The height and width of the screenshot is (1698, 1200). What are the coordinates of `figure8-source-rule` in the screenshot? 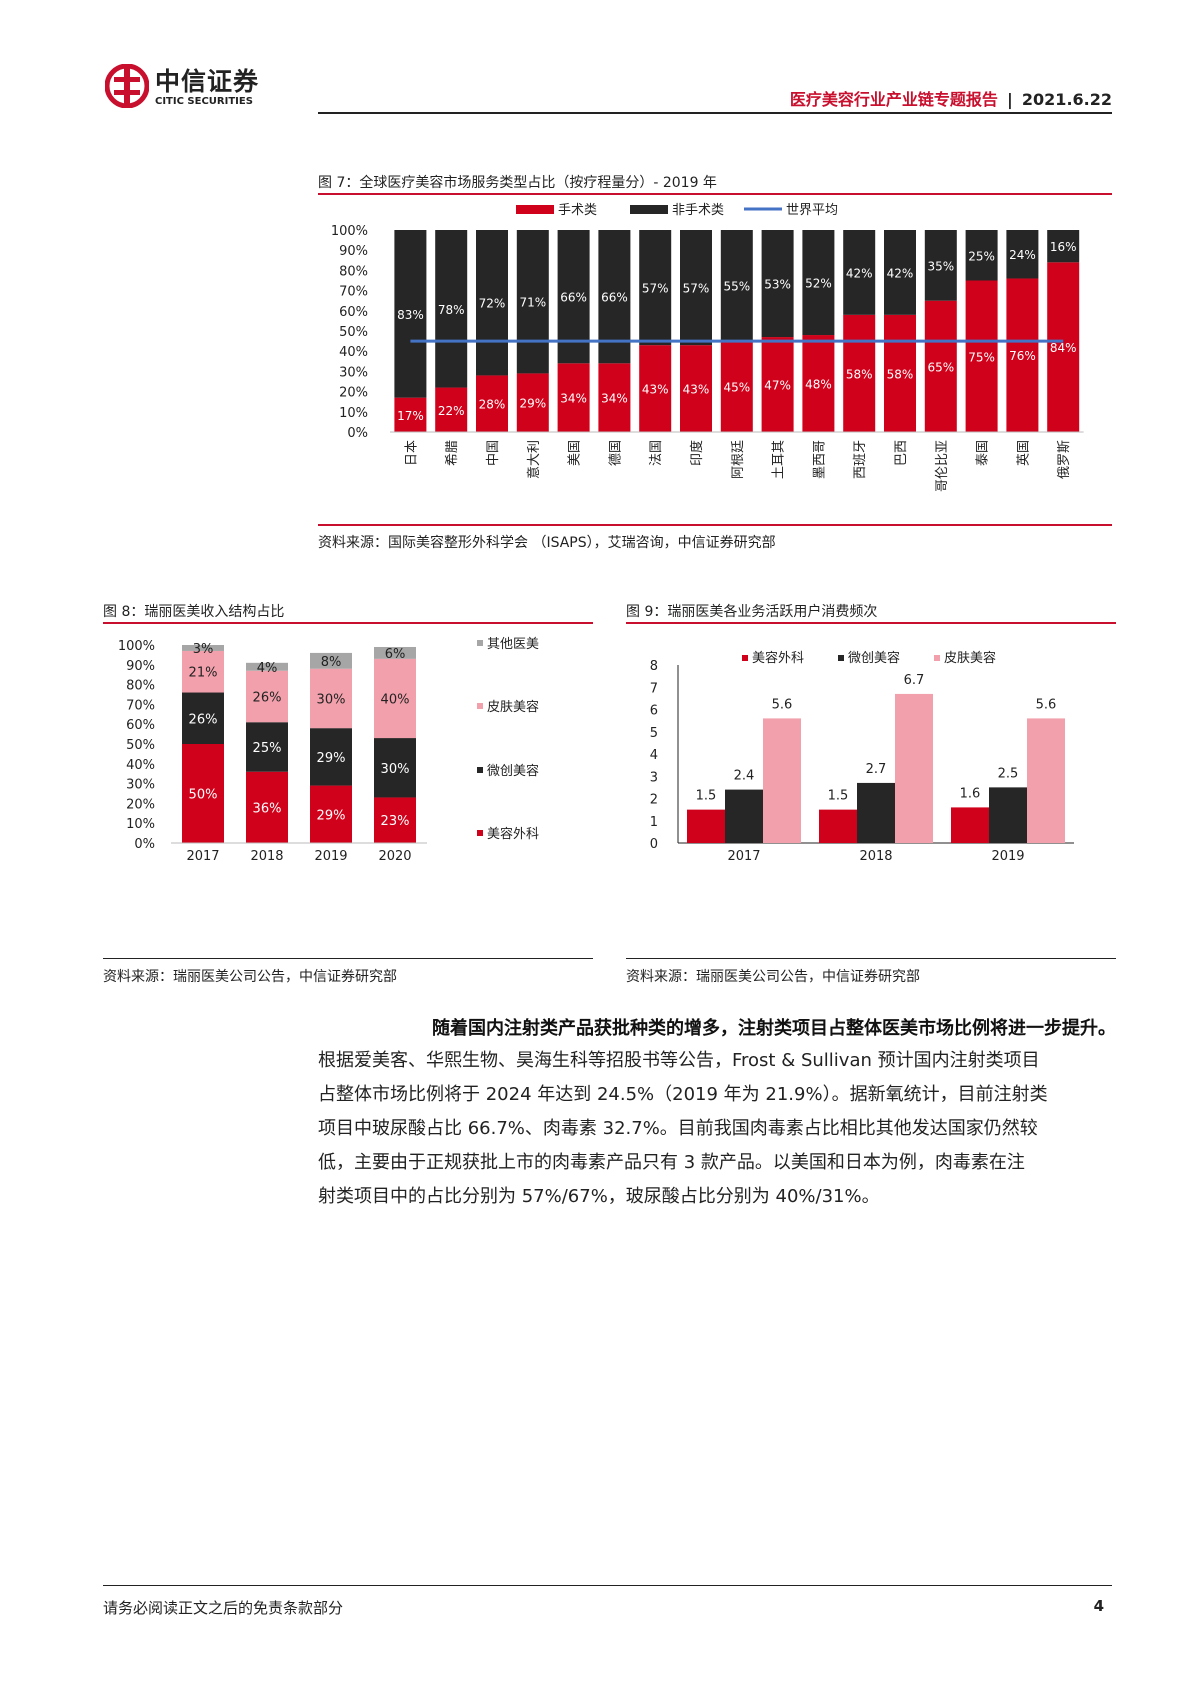 It's located at (348, 958).